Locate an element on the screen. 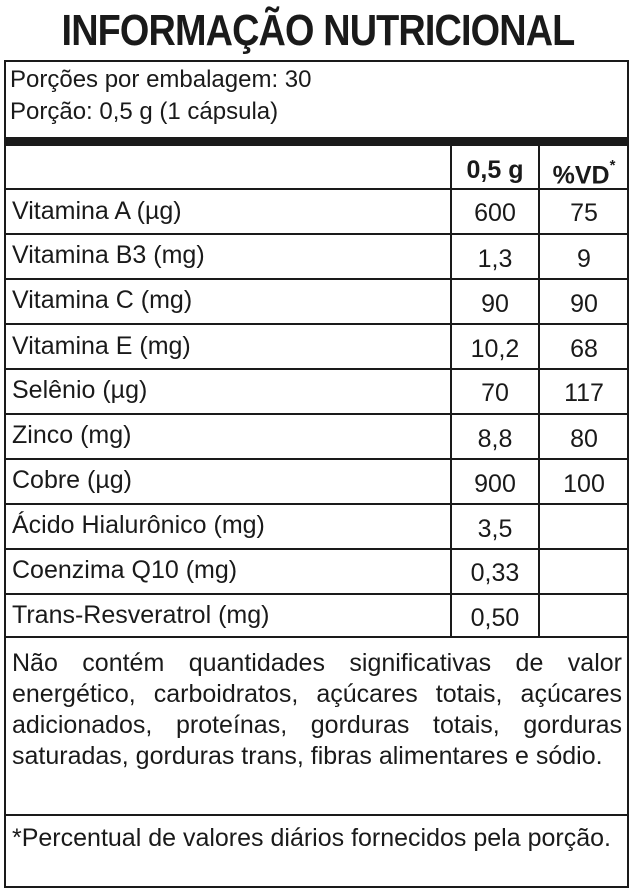  nutrient-name: Trans-Resveratrol (mg) is located at coordinates (141, 615).